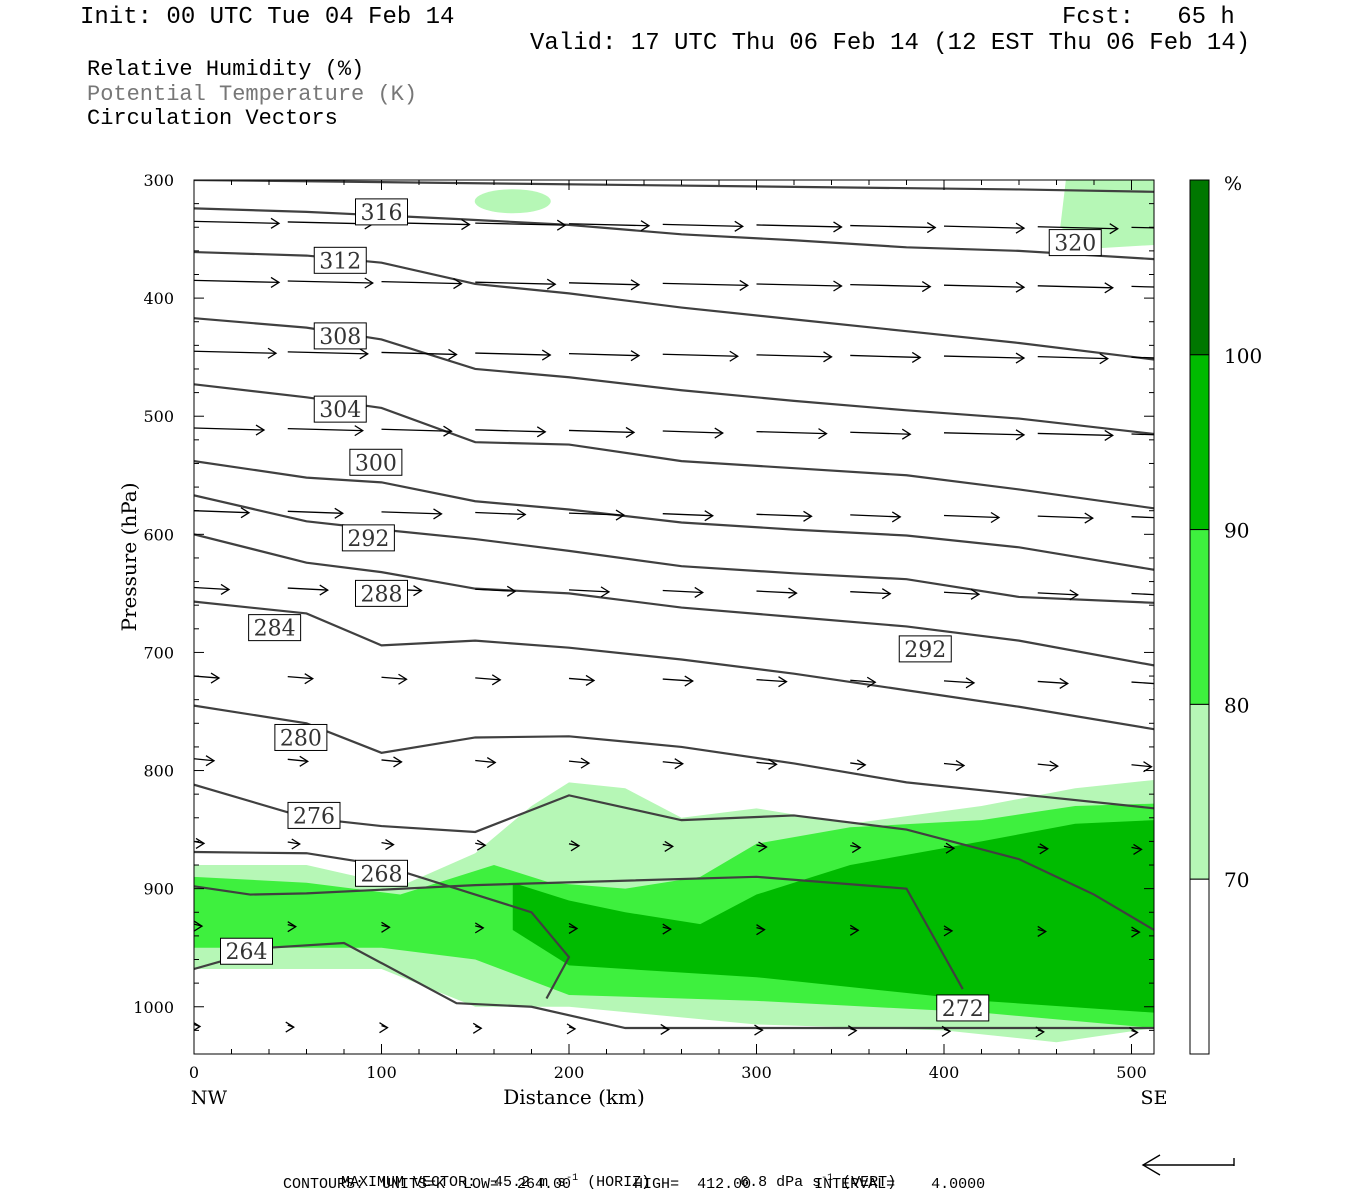 This screenshot has width=1350, height=1200. I want to click on forecast-hour: Fcst: 65 h, so click(1148, 17).